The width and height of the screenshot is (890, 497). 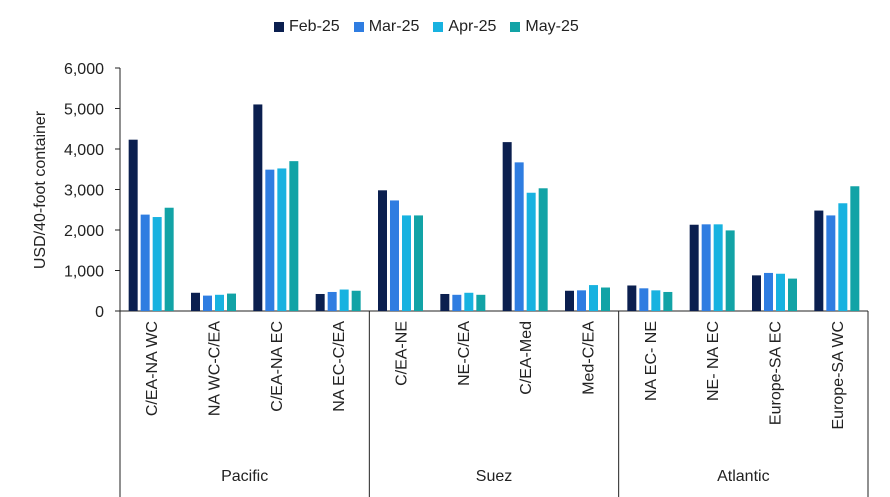 I want to click on legend-label-feb-25: Feb-25, so click(x=314, y=26).